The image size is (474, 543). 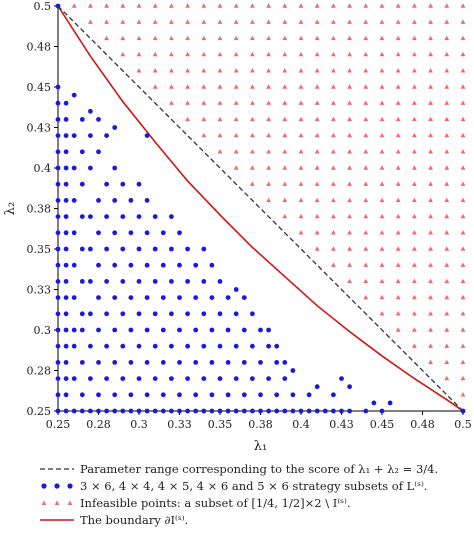 What do you see at coordinates (39, 411) in the screenshot?
I see `y-tick-label: 0.25` at bounding box center [39, 411].